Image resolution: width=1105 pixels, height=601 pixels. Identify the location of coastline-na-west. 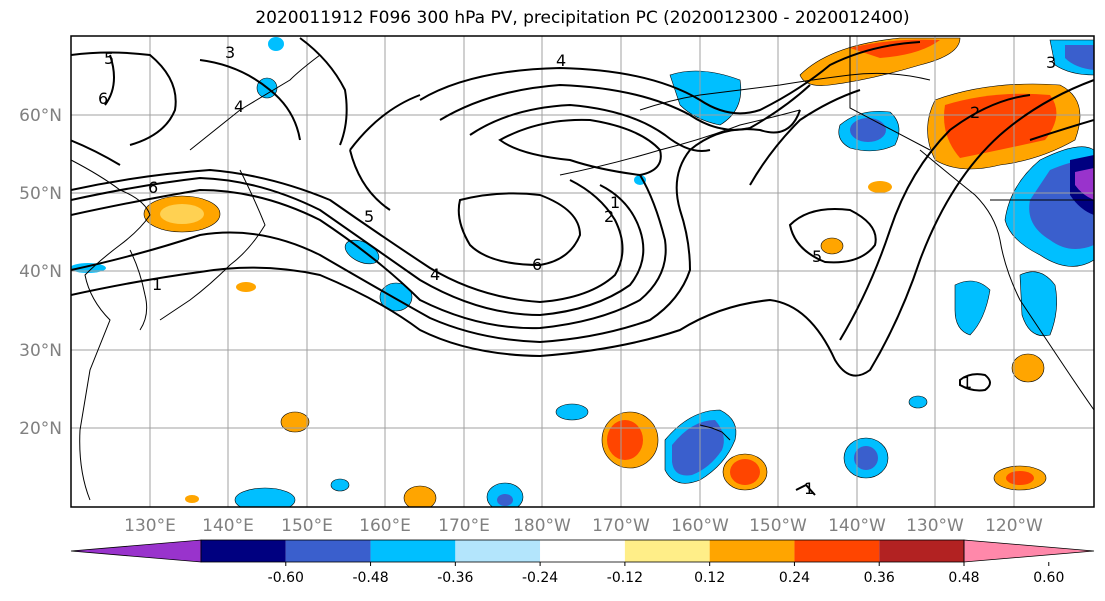
(1006, 280).